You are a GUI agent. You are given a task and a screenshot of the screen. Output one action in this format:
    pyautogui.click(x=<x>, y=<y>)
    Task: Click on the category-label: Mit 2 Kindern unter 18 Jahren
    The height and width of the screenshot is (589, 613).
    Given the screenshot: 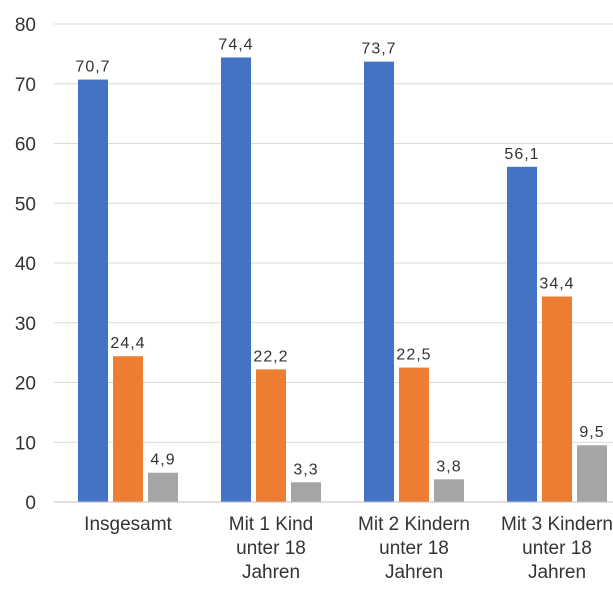 What is the action you would take?
    pyautogui.click(x=414, y=548)
    